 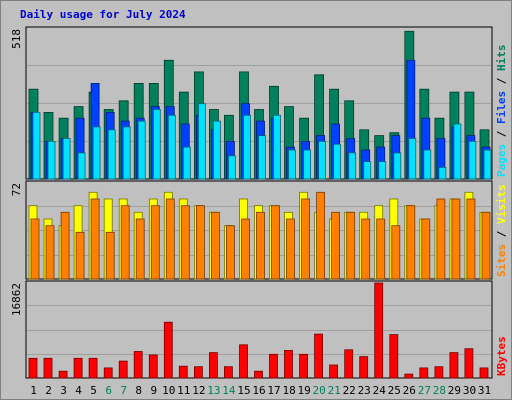 I want to click on x-tick-label-day-27: 27, so click(x=424, y=390).